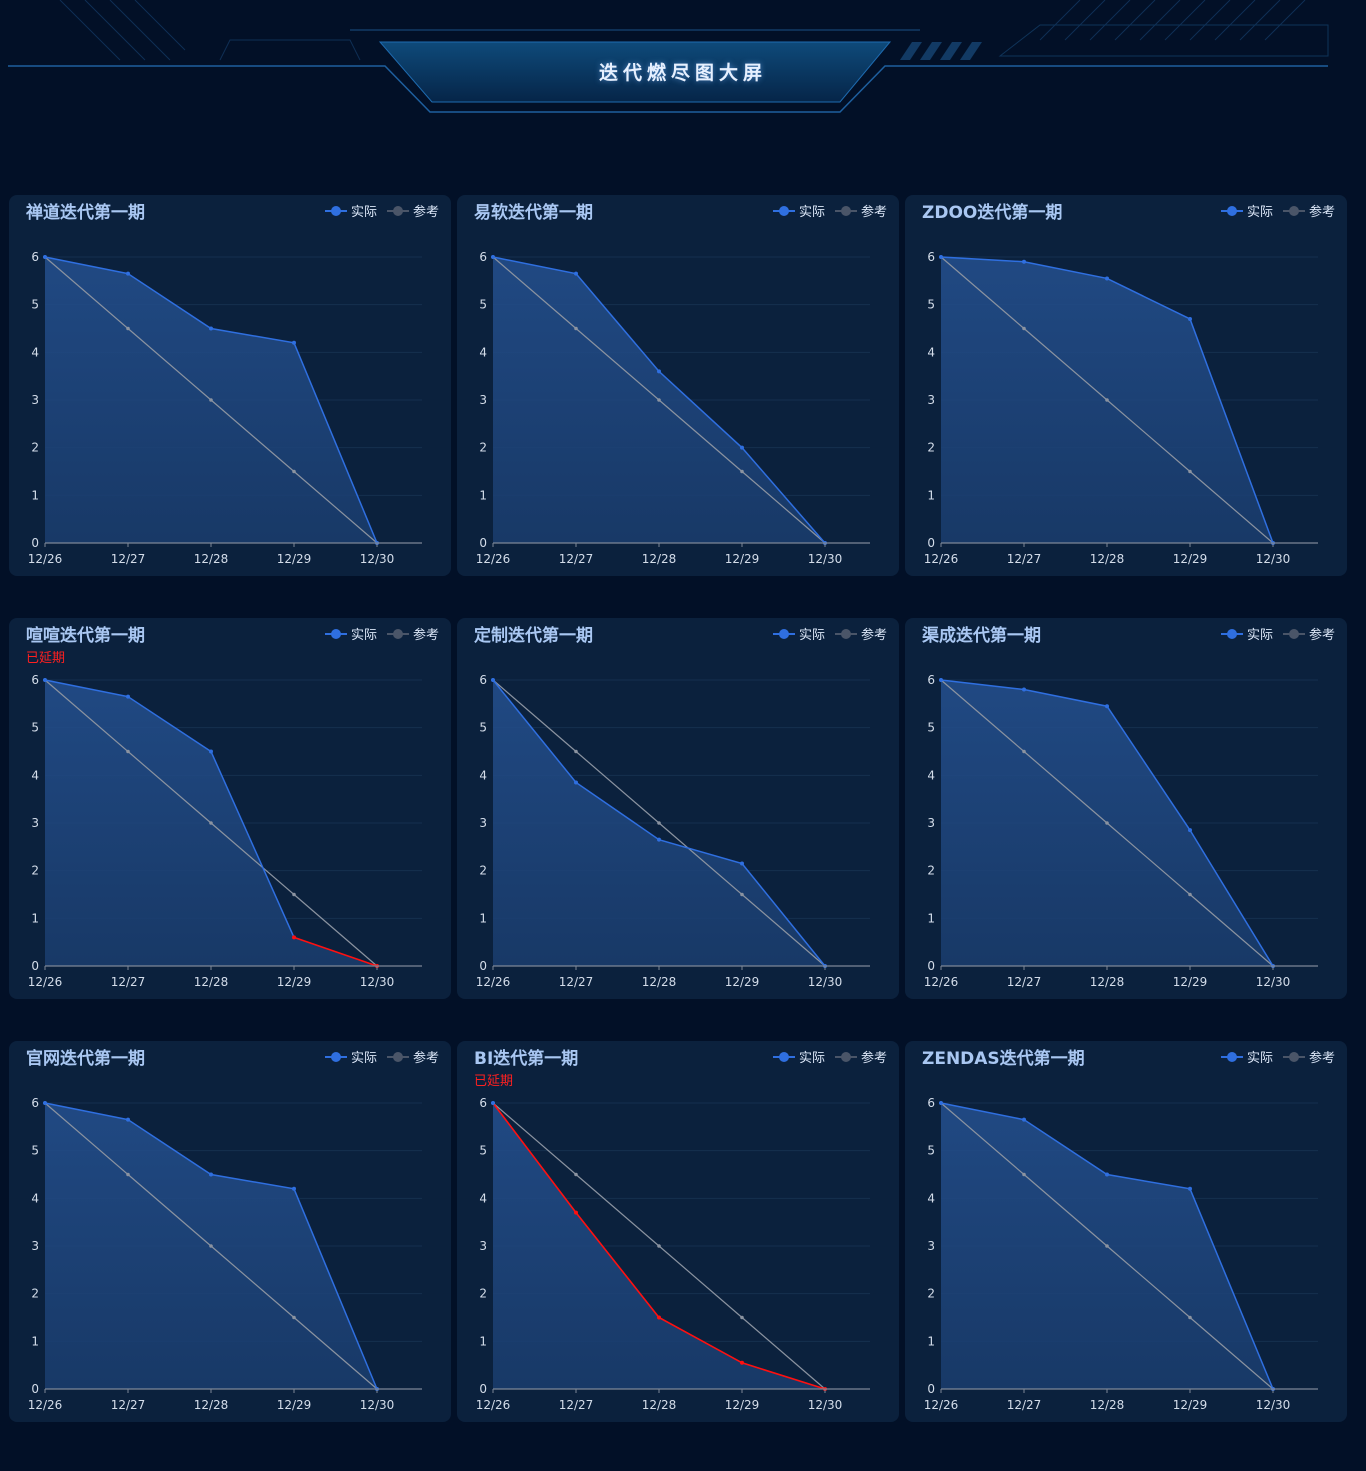 The height and width of the screenshot is (1471, 1366). I want to click on delayed-badge: 已延期, so click(46, 658).